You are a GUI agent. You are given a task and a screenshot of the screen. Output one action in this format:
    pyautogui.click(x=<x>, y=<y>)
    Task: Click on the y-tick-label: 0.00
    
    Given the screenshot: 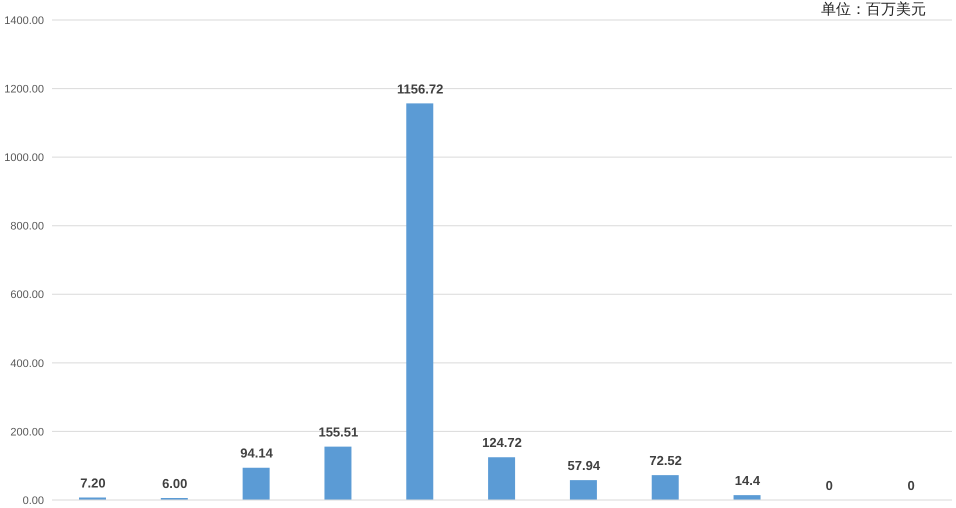 What is the action you would take?
    pyautogui.click(x=33, y=500)
    